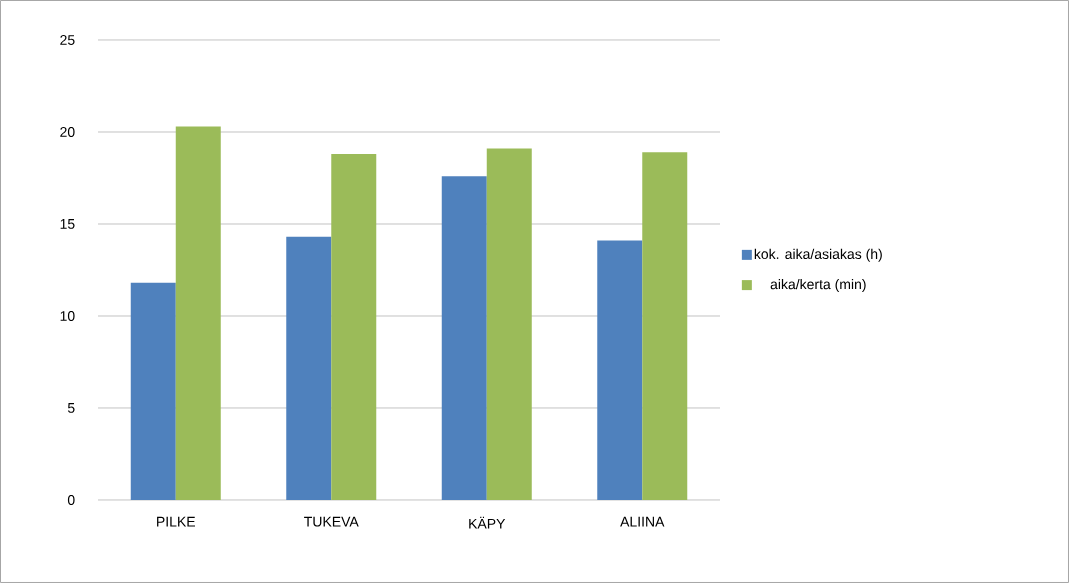 The height and width of the screenshot is (583, 1069). Describe the element at coordinates (818, 255) in the screenshot. I see `legend-label: kok. aika/asiakas (h)` at that location.